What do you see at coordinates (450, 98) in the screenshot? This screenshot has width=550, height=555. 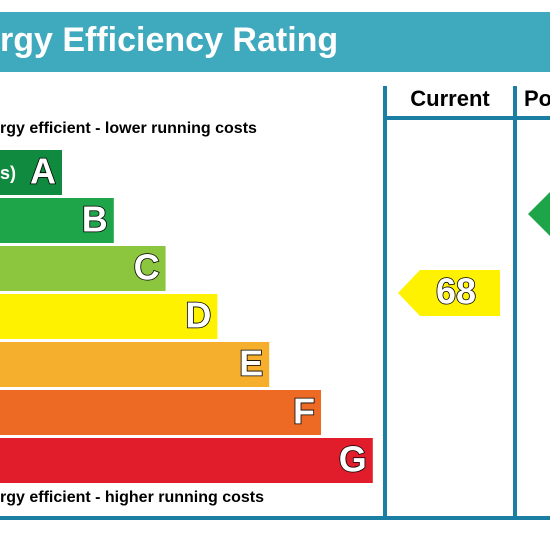 I see `column-header: Current` at bounding box center [450, 98].